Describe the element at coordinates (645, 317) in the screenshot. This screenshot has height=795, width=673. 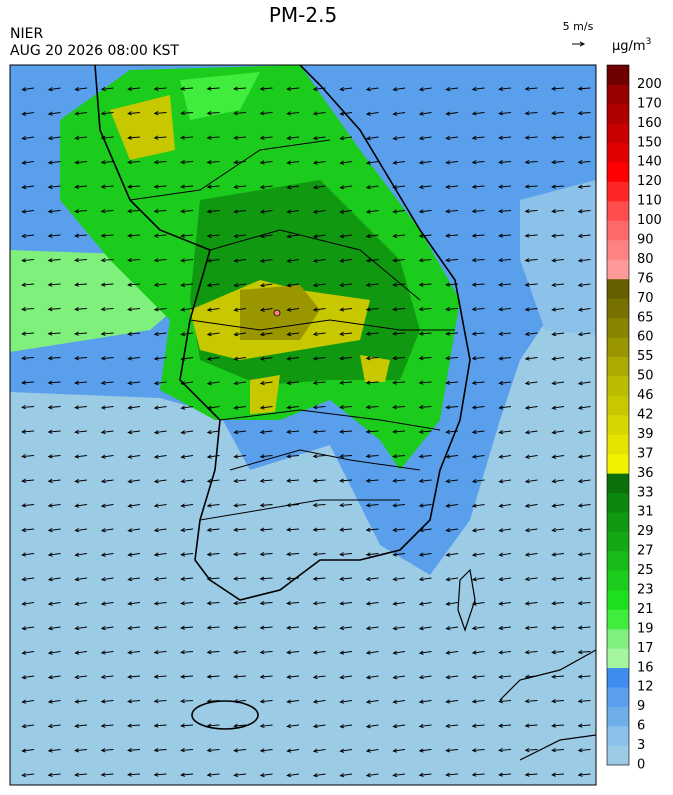
I see `colorbar-label: 65` at that location.